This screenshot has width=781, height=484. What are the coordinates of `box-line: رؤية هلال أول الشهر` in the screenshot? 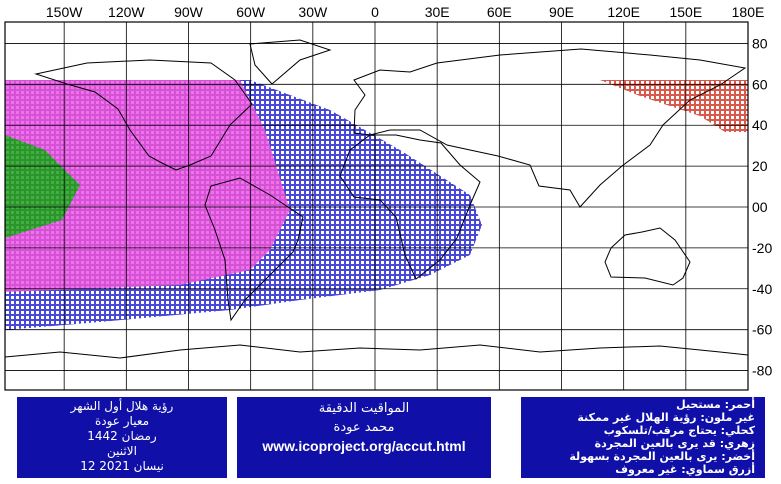 It's located at (122, 406).